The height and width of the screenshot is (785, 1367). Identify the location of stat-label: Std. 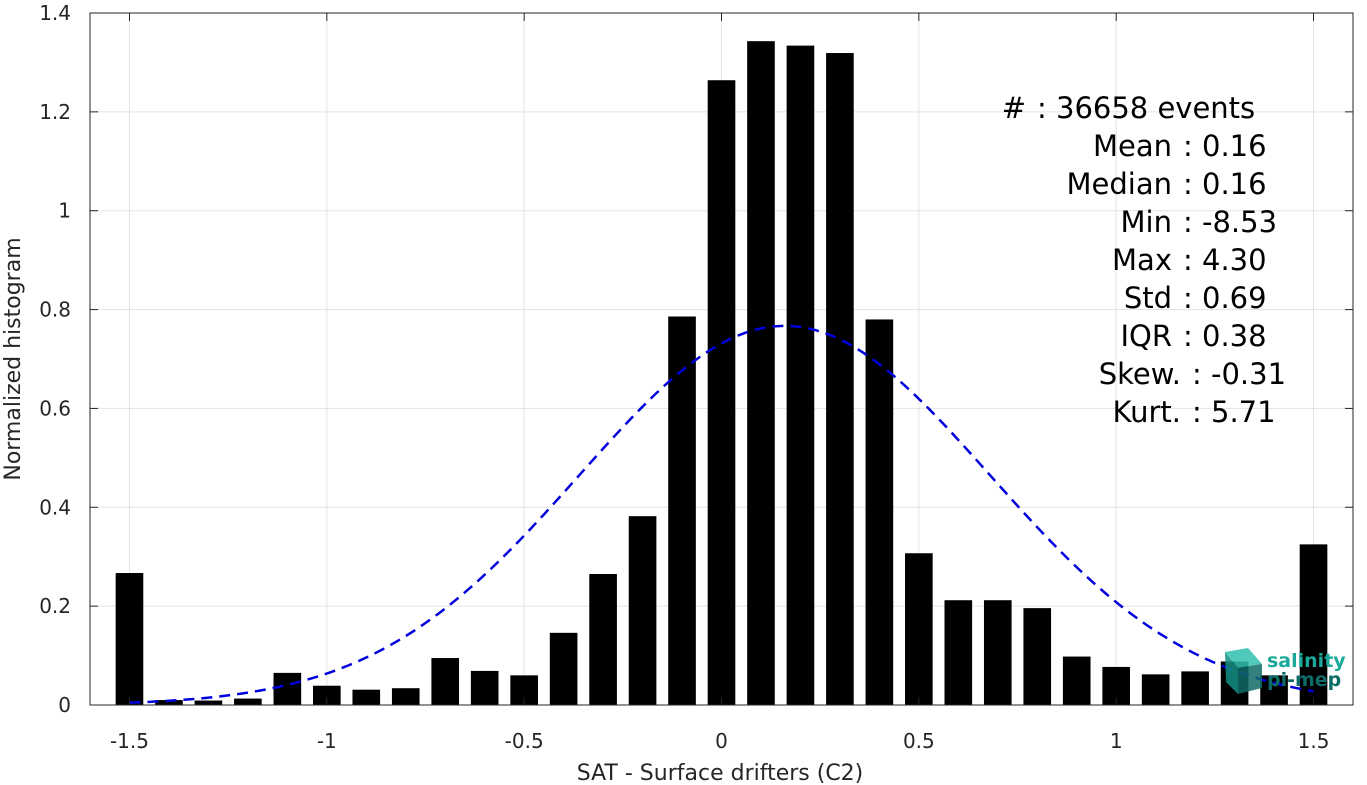
(1148, 298).